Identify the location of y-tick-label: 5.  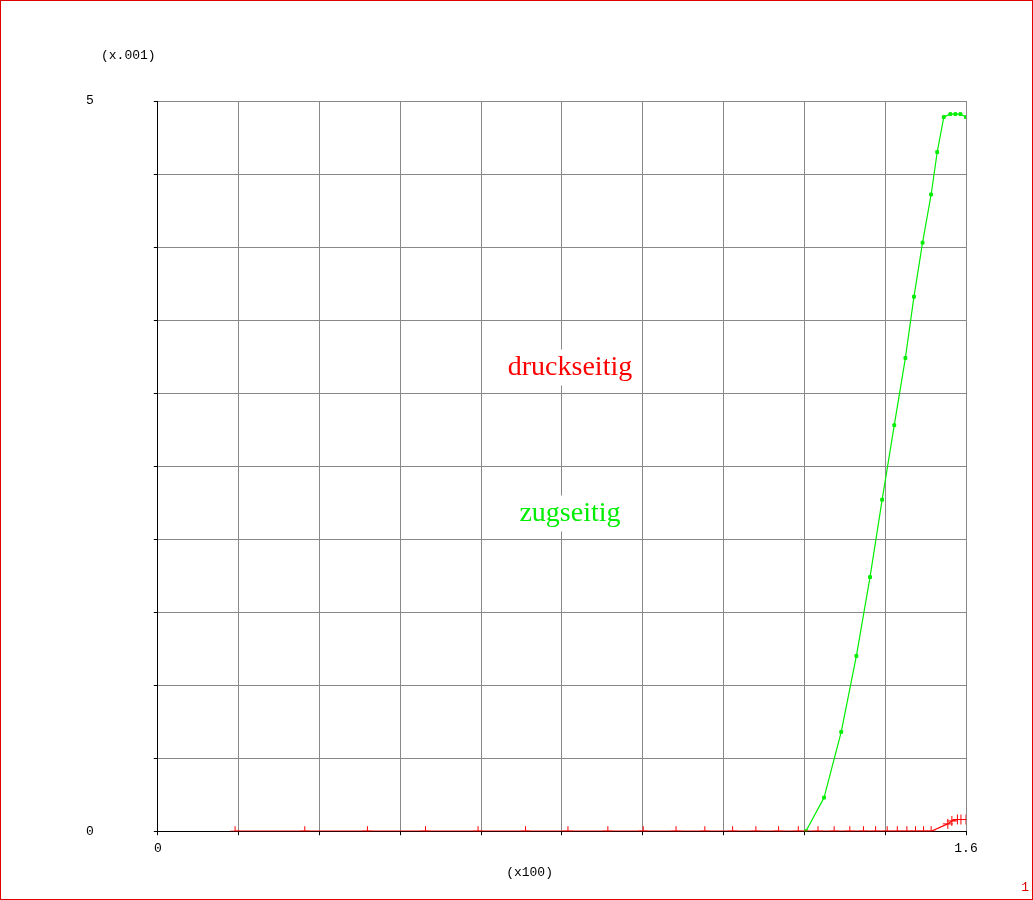
(89, 101).